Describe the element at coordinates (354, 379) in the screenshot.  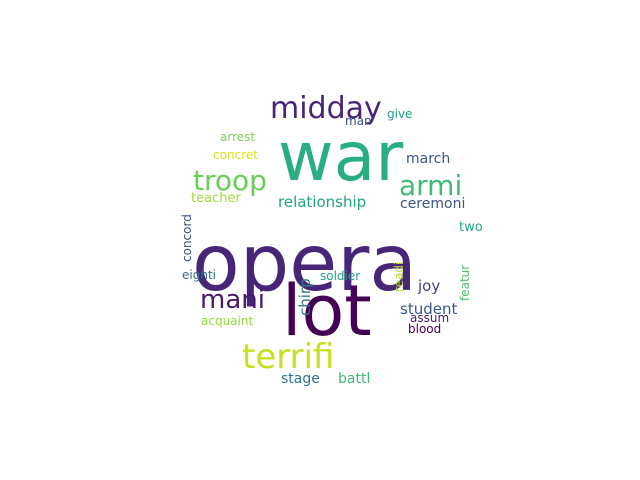
I see `word-battl: battl` at that location.